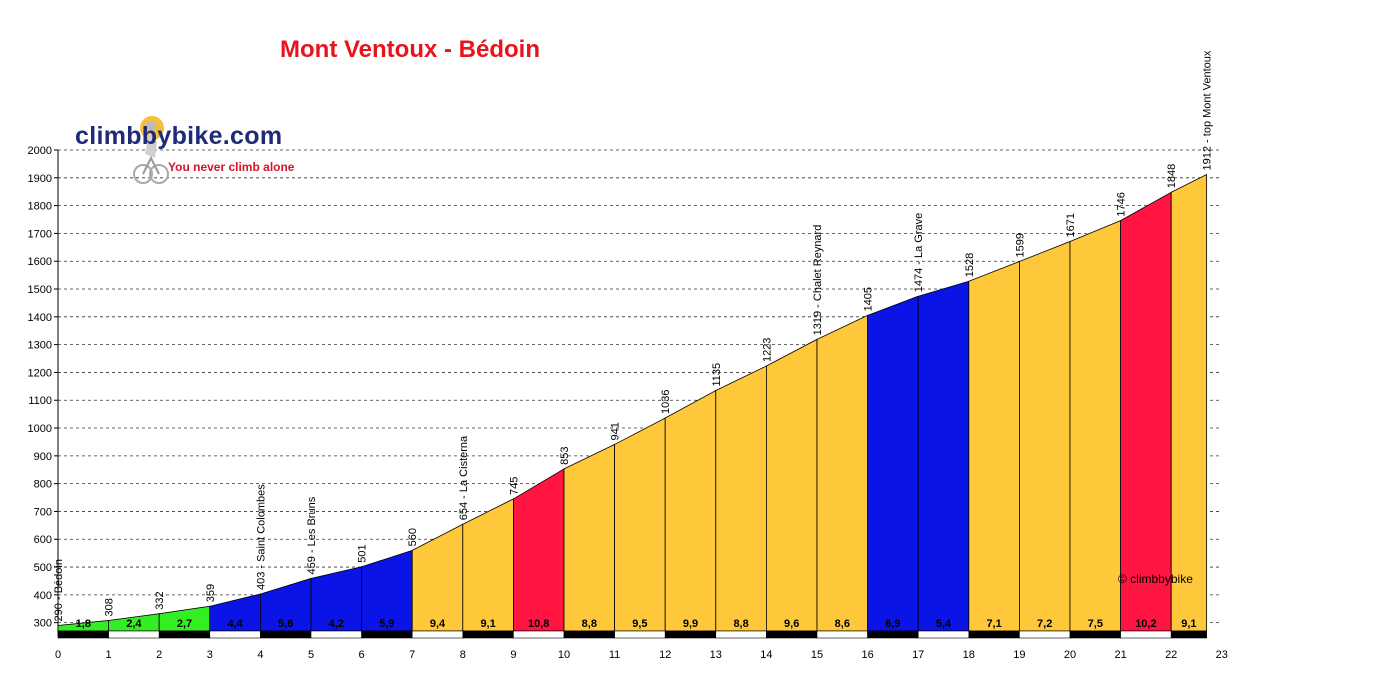 The image size is (1400, 689). What do you see at coordinates (616, 431) in the screenshot?
I see `altitude-label: 941` at bounding box center [616, 431].